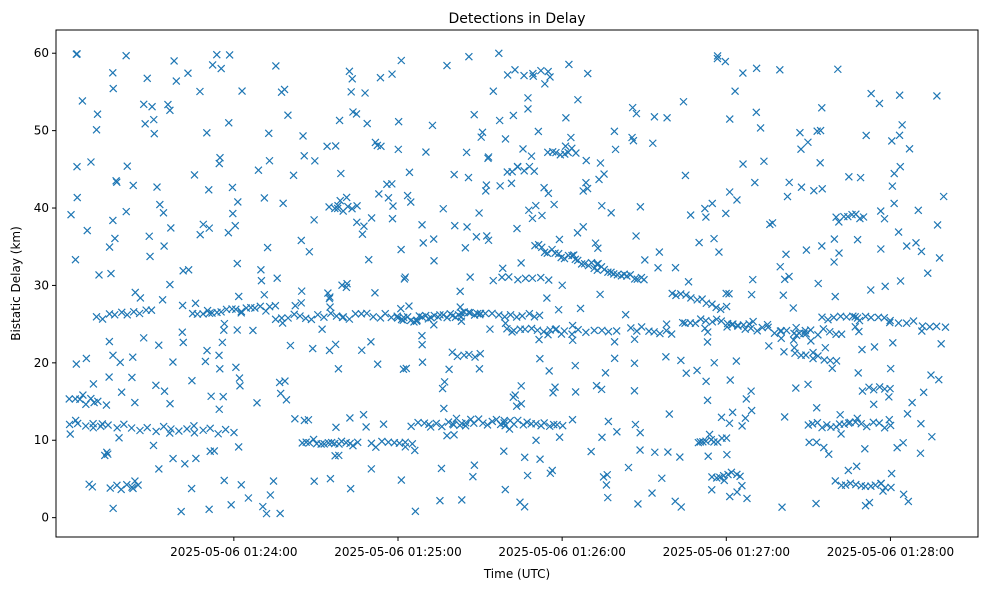  I want to click on y-axis: 0 10 20 30 40 50 60, so click(45, 285).